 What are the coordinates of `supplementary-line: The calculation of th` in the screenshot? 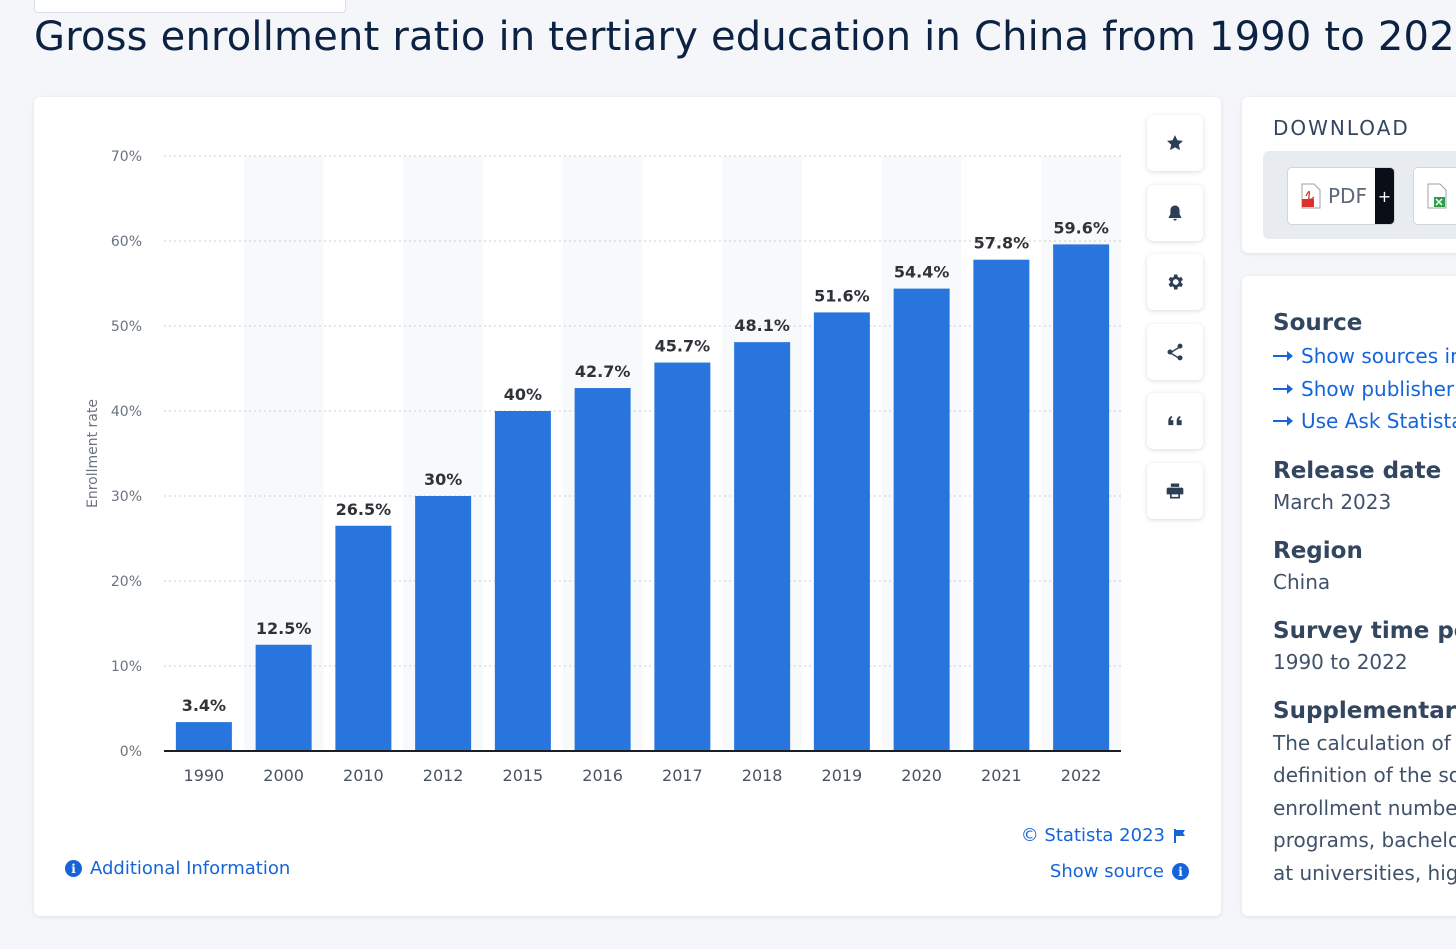 It's located at (1364, 742).